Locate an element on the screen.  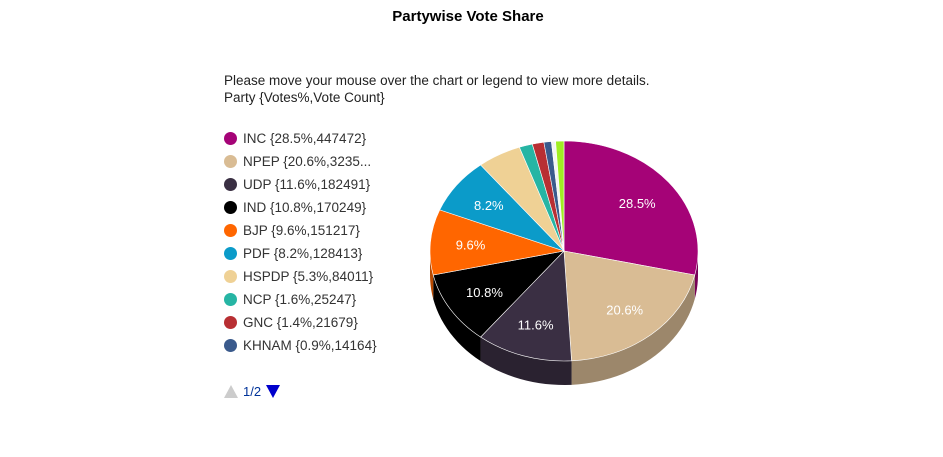
pie-label-ind: 10.8% is located at coordinates (484, 292).